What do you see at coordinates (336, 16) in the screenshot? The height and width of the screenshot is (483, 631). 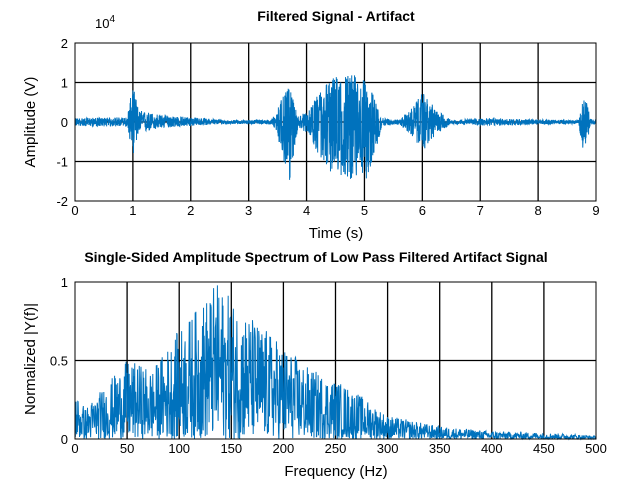 I see `time-plot-title: Filtered Signal - Artifact` at bounding box center [336, 16].